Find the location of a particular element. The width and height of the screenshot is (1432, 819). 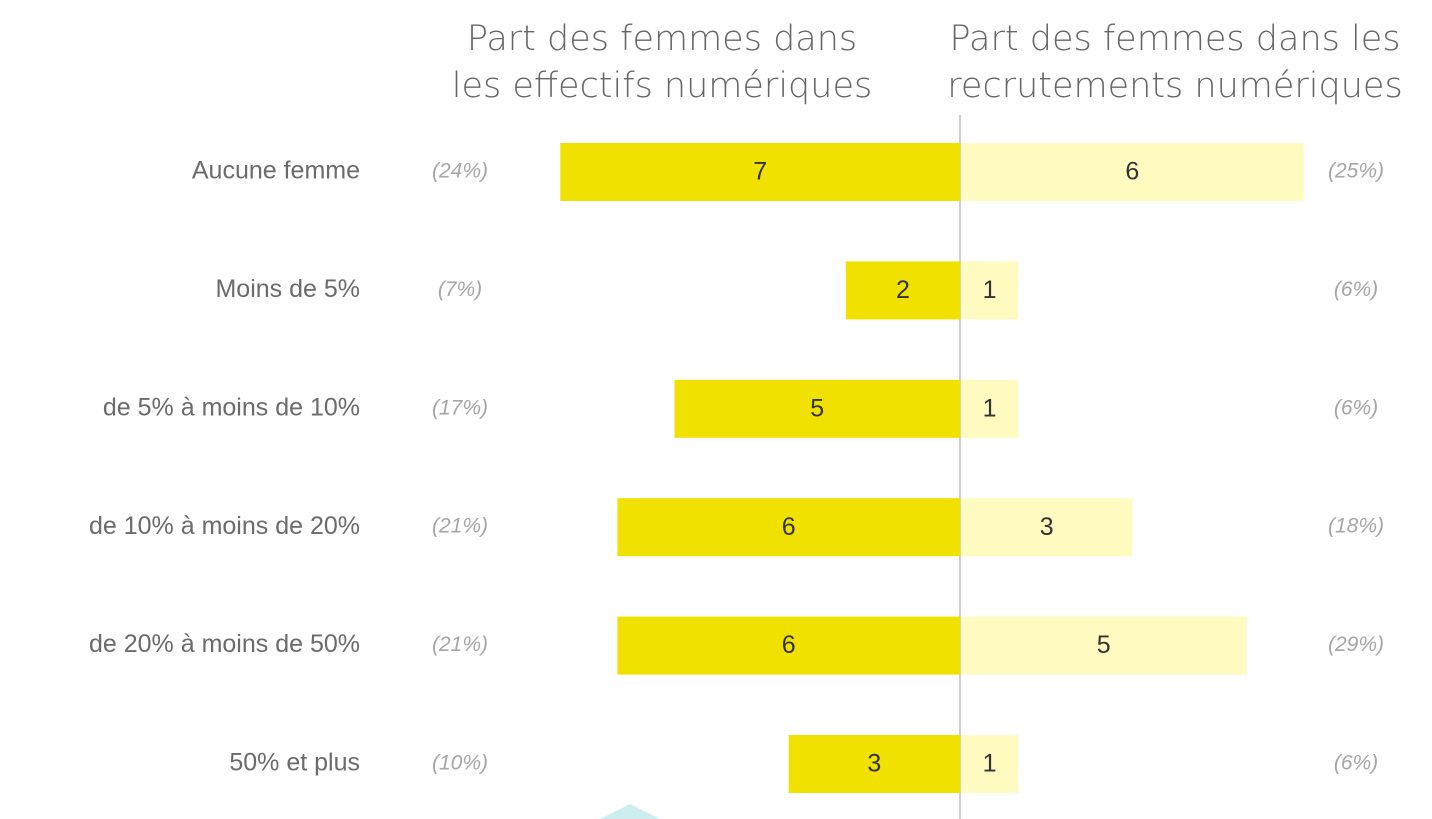

share-label: (29%) is located at coordinates (1356, 644).